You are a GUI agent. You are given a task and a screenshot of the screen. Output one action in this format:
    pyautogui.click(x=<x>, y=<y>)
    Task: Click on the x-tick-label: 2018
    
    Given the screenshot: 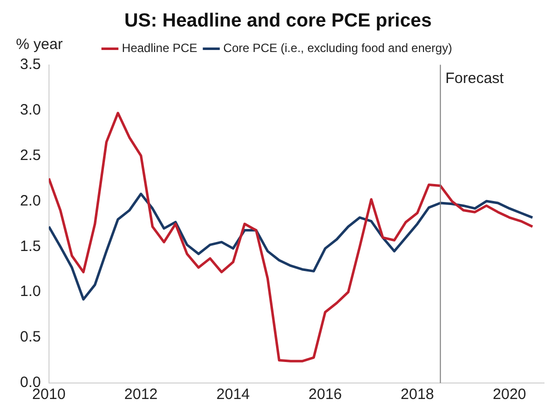 What is the action you would take?
    pyautogui.click(x=417, y=395)
    